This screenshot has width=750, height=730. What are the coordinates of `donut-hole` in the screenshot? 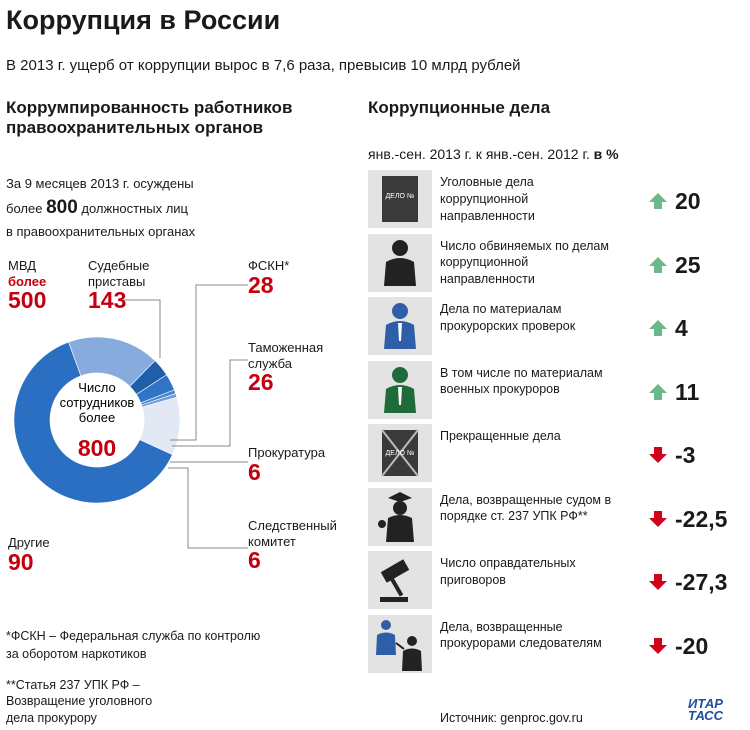 It's located at (97, 420).